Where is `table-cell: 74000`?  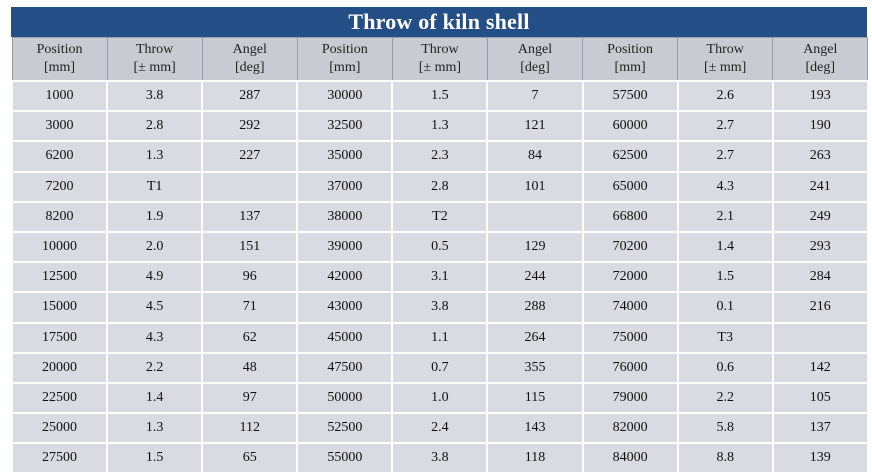 table-cell: 74000 is located at coordinates (630, 307).